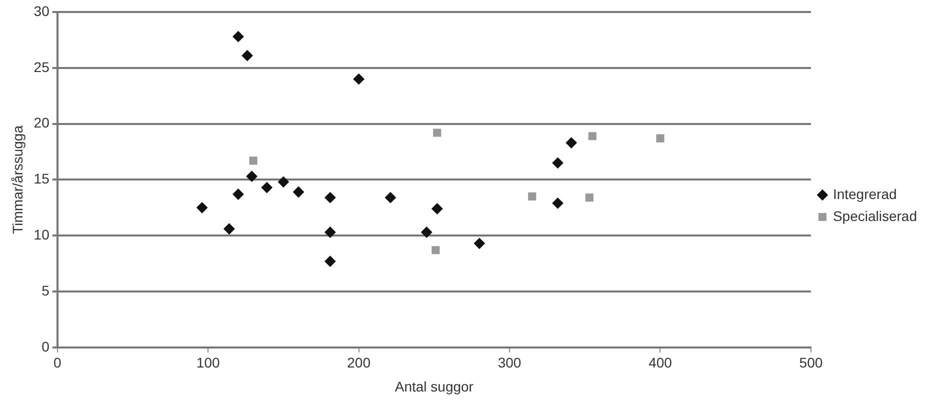 The height and width of the screenshot is (404, 931). I want to click on x-tick-label: 0, so click(57, 362).